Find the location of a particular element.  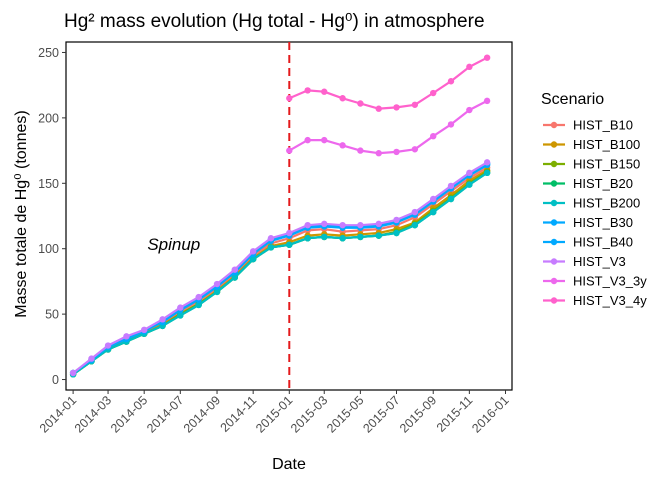

y-tick-label: 200 is located at coordinates (48, 118).